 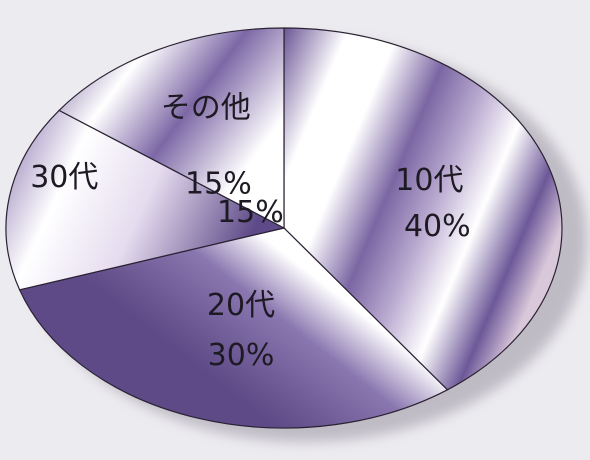 I want to click on label-other-name: その他, so click(x=206, y=108).